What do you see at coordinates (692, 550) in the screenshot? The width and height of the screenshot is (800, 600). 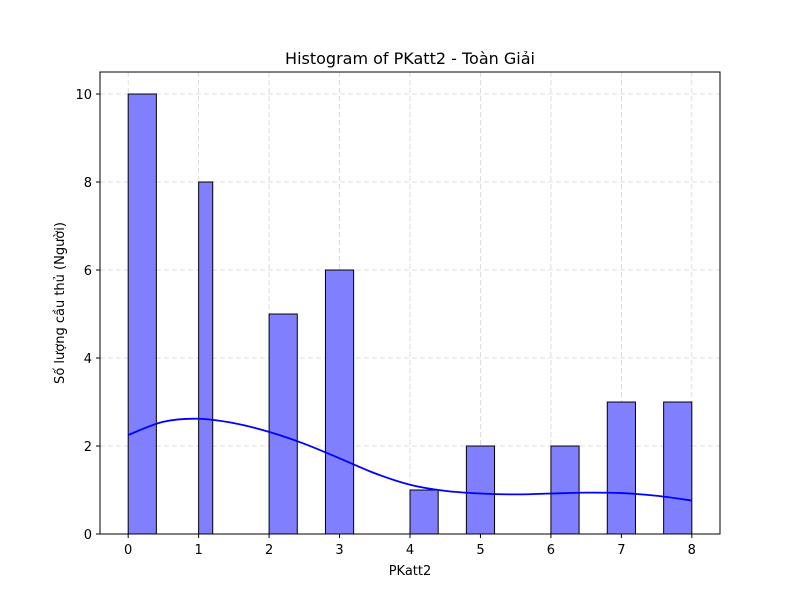 I see `x-tick-label: 8` at bounding box center [692, 550].